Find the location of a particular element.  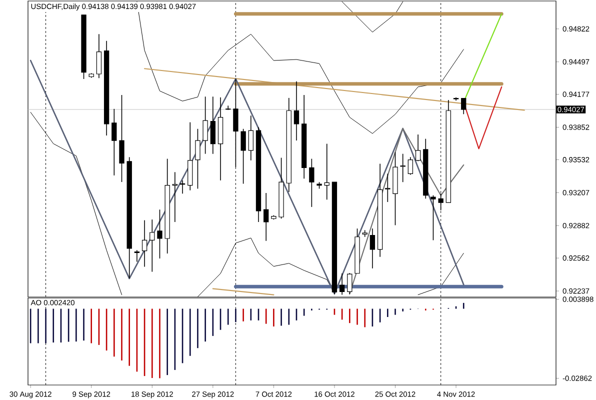

line-series is located at coordinates (406, 211).